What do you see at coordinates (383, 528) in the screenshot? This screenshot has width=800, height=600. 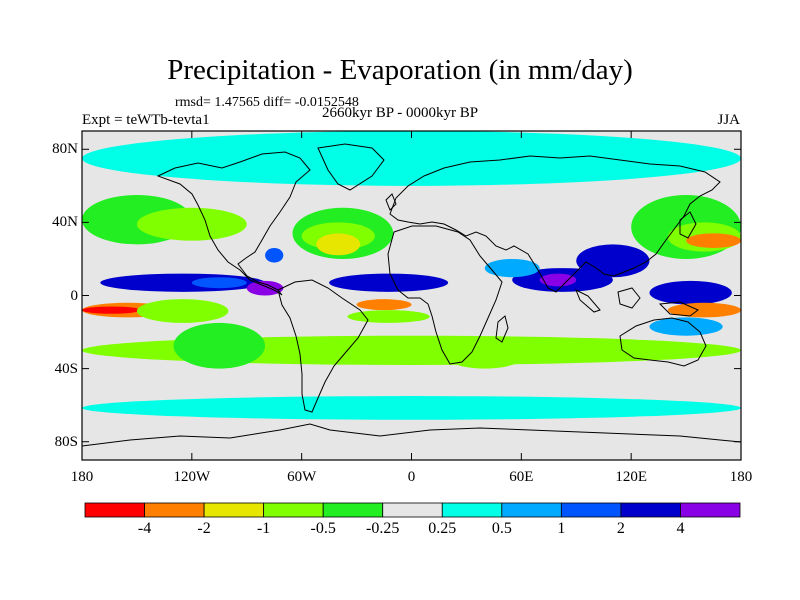 I see `colorbar-label: -0.25` at bounding box center [383, 528].